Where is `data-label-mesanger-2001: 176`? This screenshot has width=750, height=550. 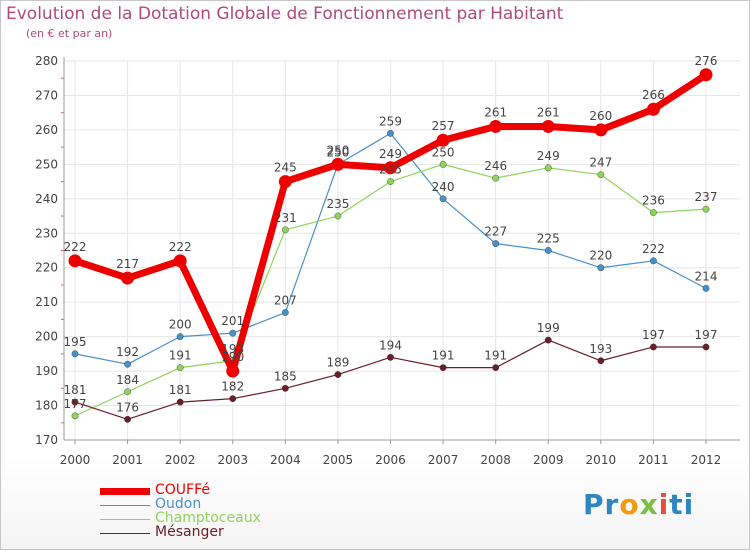
data-label-mesanger-2001: 176 is located at coordinates (127, 407).